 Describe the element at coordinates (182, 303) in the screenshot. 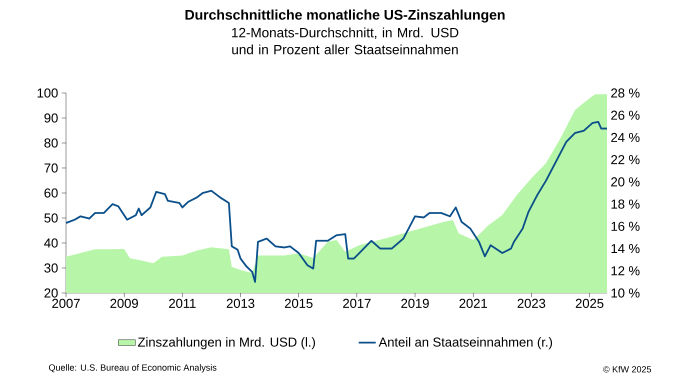

I see `x-tick-label: 2011` at that location.